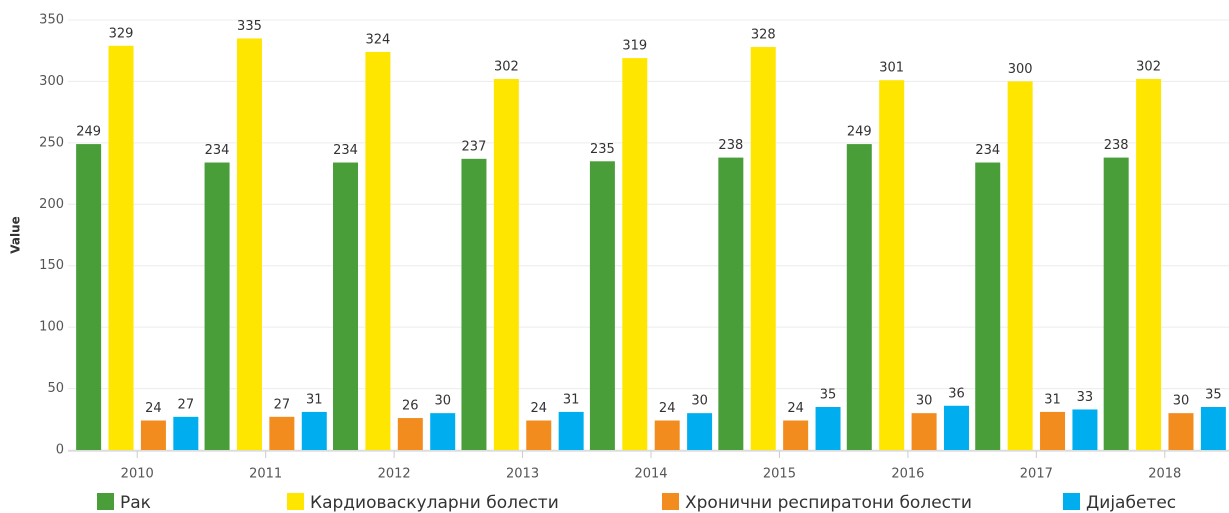 This screenshot has height=513, width=1229. I want to click on value-label: 328, so click(763, 35).